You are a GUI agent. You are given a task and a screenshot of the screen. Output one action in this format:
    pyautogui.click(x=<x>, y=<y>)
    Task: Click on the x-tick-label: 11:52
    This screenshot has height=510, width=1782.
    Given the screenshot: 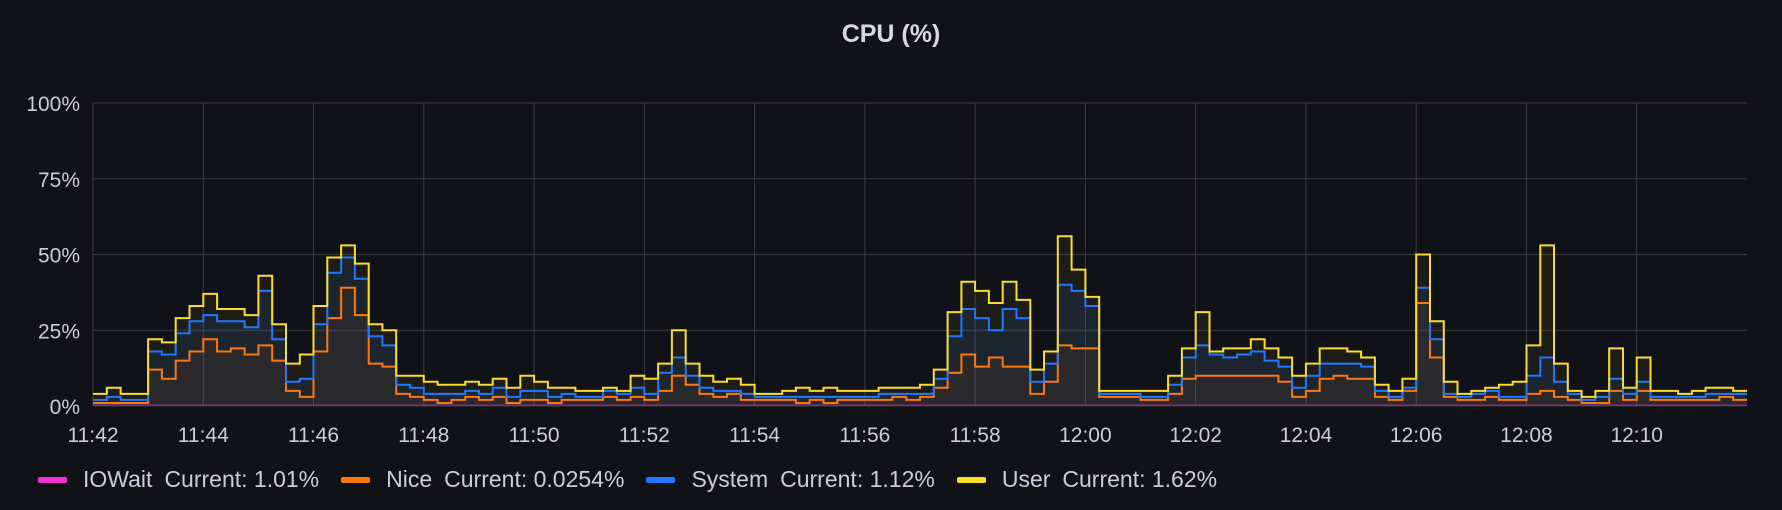 What is the action you would take?
    pyautogui.click(x=644, y=435)
    